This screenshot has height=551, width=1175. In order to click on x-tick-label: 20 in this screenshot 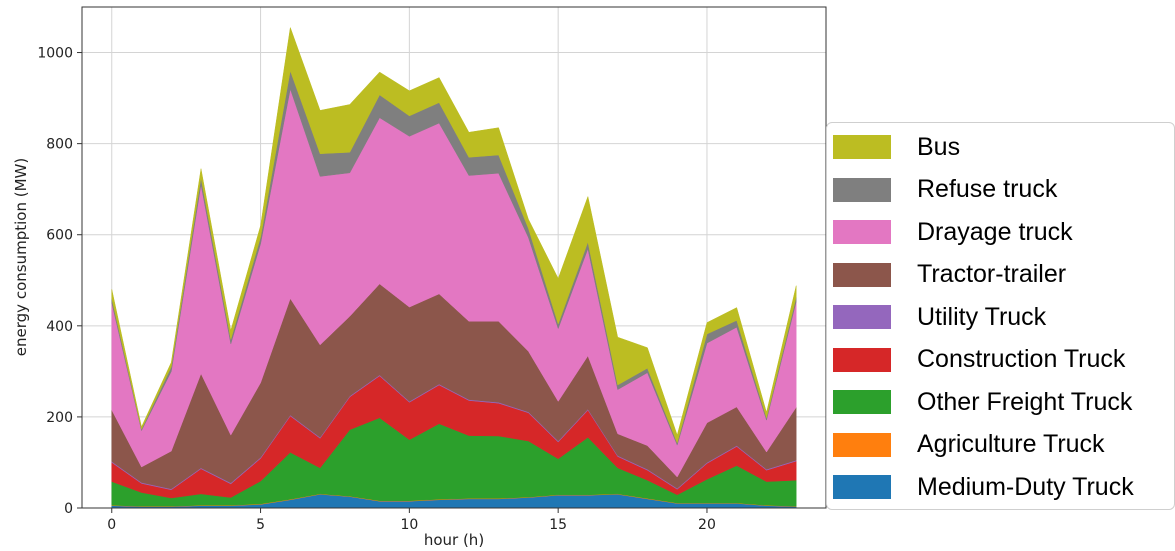, I will do `click(707, 525)`.